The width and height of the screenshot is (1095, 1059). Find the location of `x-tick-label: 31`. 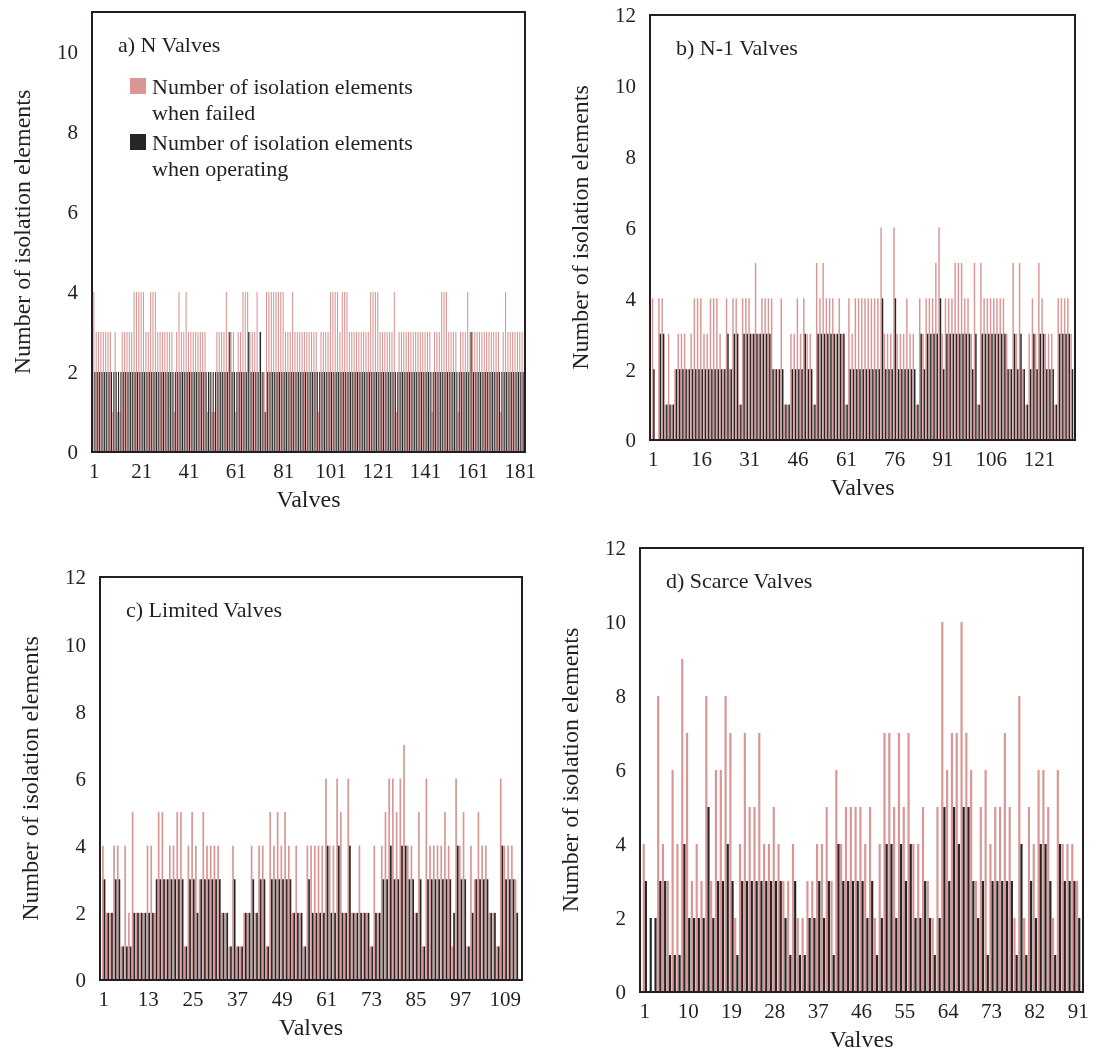

x-tick-label: 31 is located at coordinates (750, 459).